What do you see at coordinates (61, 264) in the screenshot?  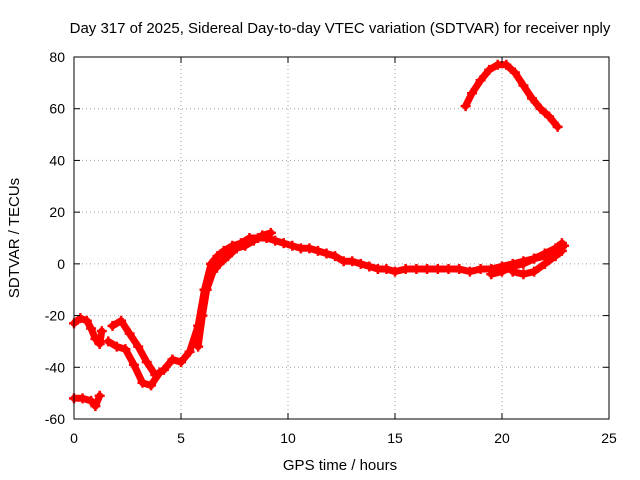 I see `y-tick-label: 0` at bounding box center [61, 264].